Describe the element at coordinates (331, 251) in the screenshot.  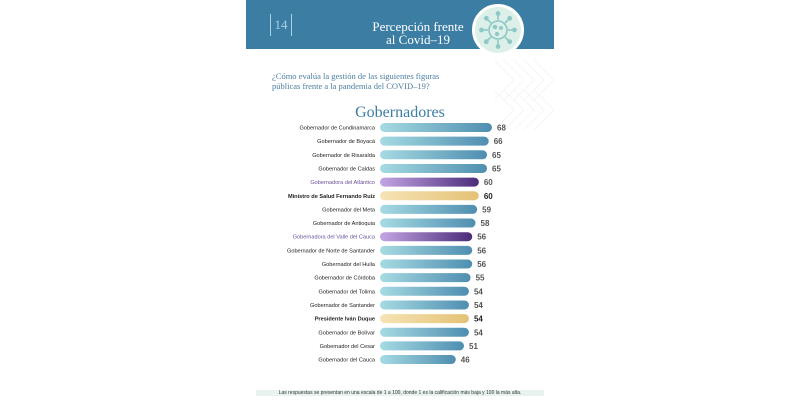
I see `category-label: Gobernador de Norte de Santander` at that location.